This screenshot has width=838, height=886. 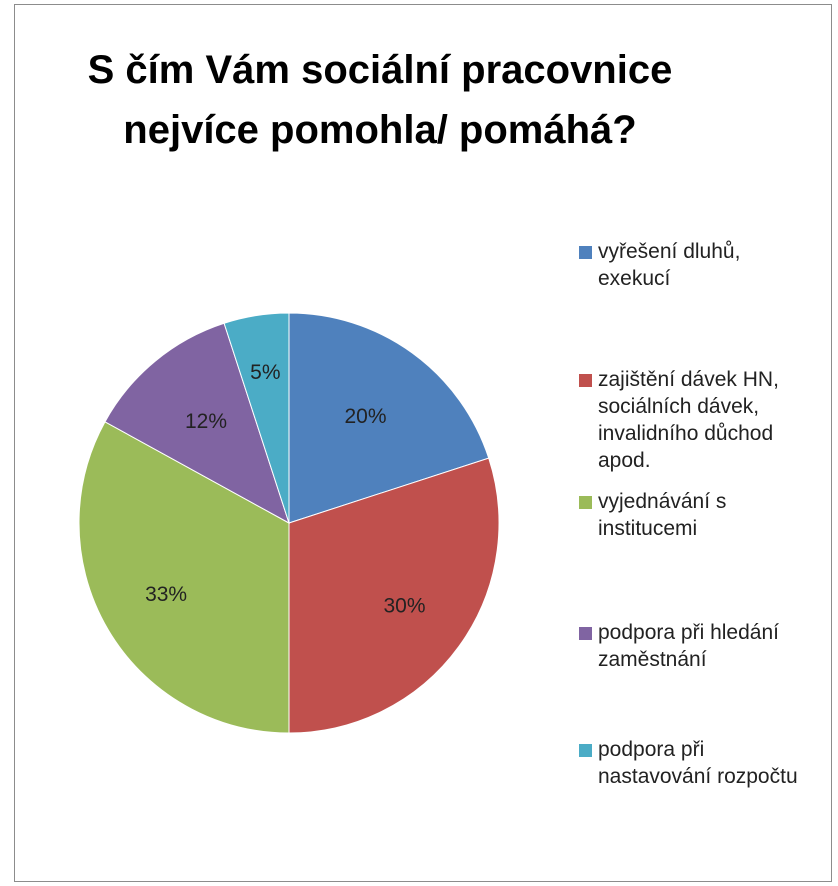 What do you see at coordinates (366, 416) in the screenshot?
I see `data-label-1: 20%` at bounding box center [366, 416].